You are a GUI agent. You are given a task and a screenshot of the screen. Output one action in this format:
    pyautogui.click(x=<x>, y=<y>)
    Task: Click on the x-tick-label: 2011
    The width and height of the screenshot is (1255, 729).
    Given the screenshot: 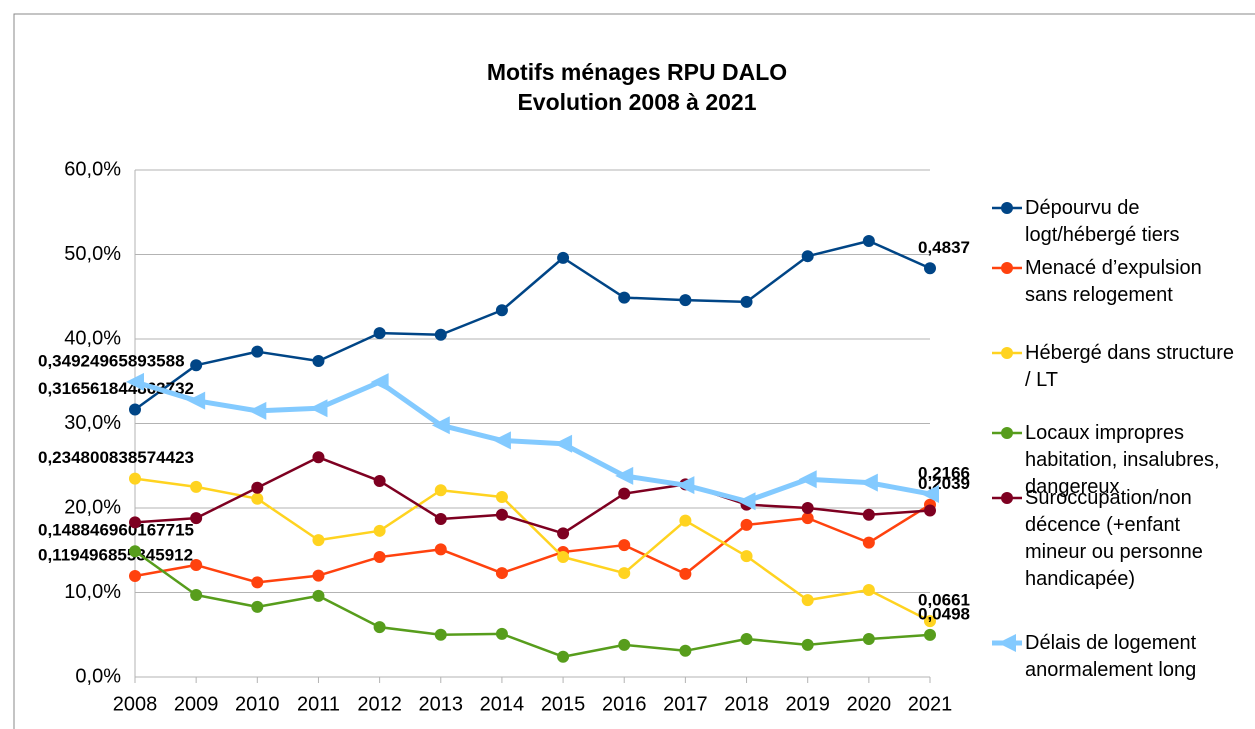 What is the action you would take?
    pyautogui.click(x=318, y=704)
    